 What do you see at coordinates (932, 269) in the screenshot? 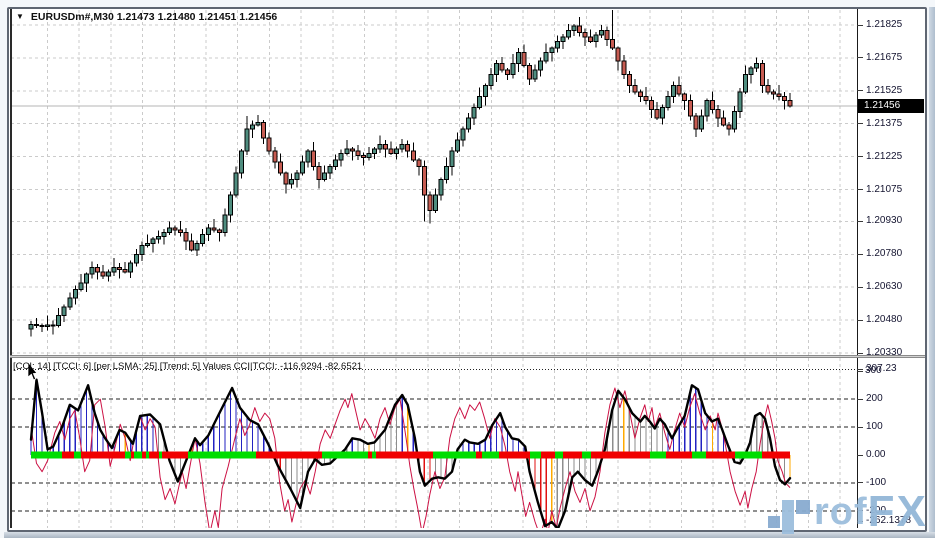
I see `window-edge-right` at bounding box center [932, 269].